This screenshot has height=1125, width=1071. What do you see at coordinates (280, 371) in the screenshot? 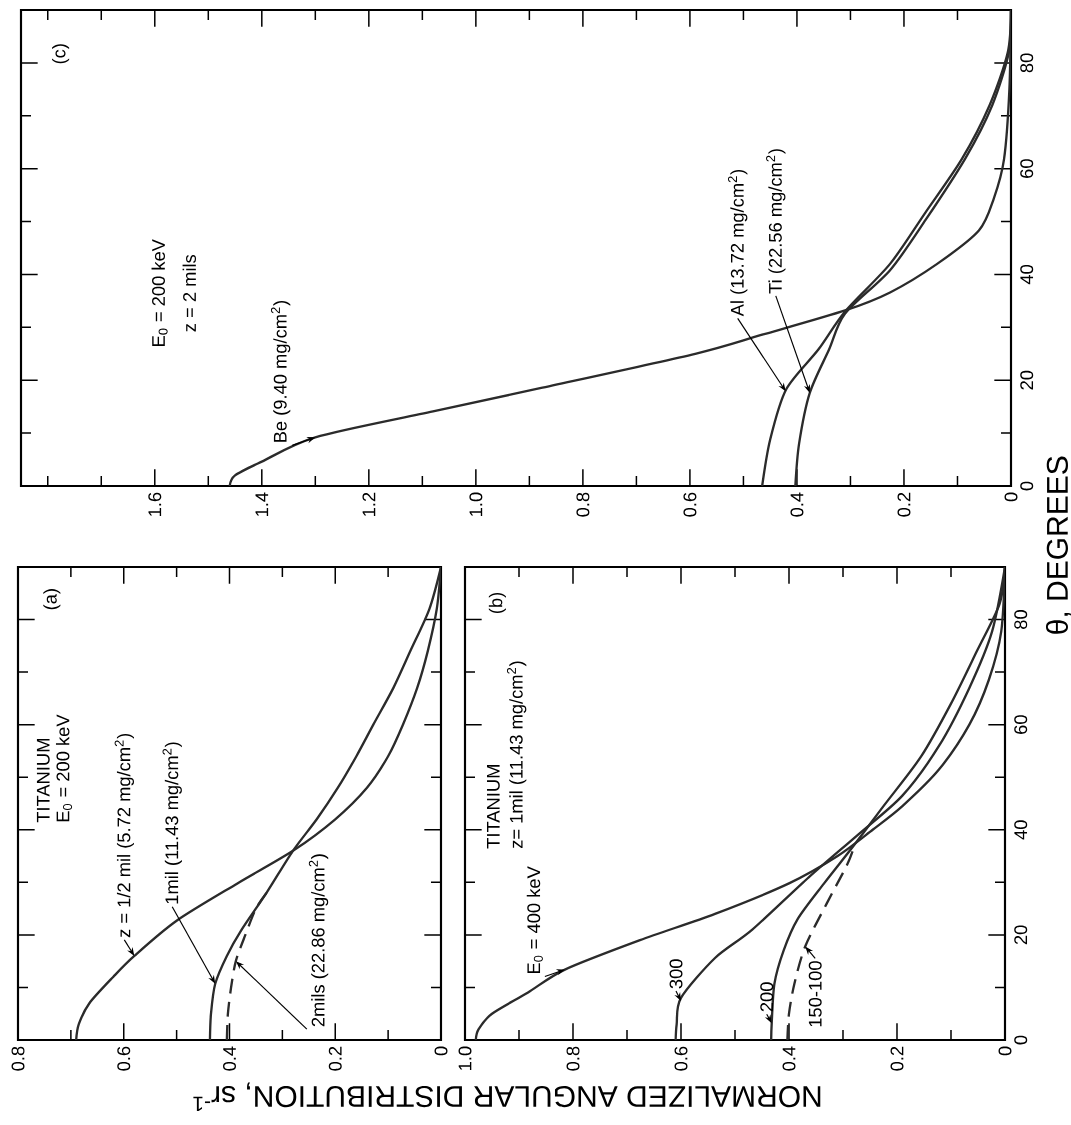
I see `annotation: Be (9.40 mg/cm$^{2}$)` at bounding box center [280, 371].